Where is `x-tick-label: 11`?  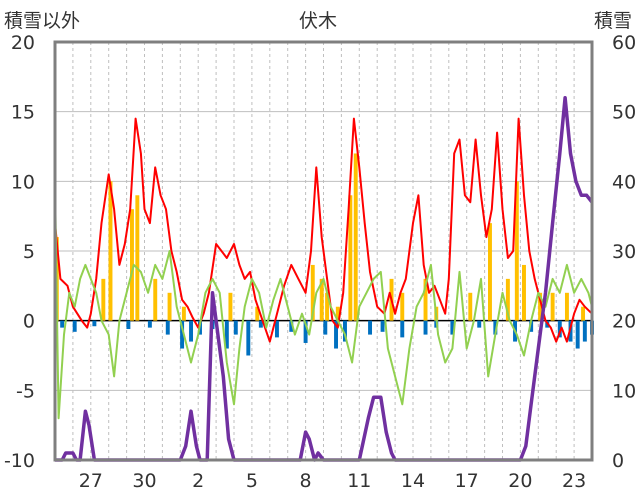 x-tick-label: 11 is located at coordinates (359, 481).